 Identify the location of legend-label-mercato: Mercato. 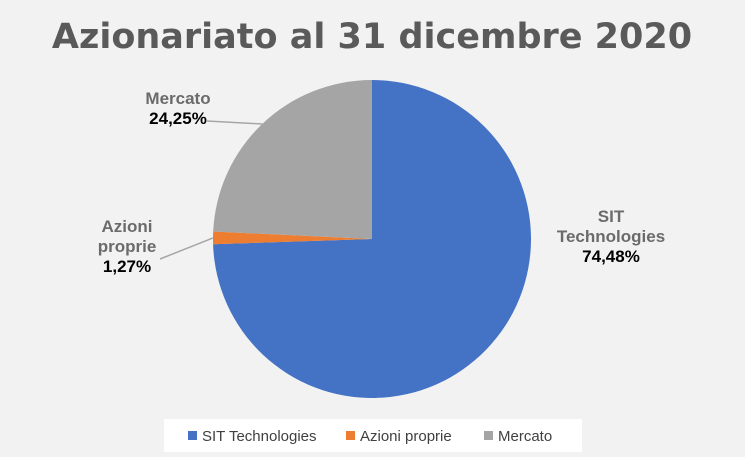
(525, 436).